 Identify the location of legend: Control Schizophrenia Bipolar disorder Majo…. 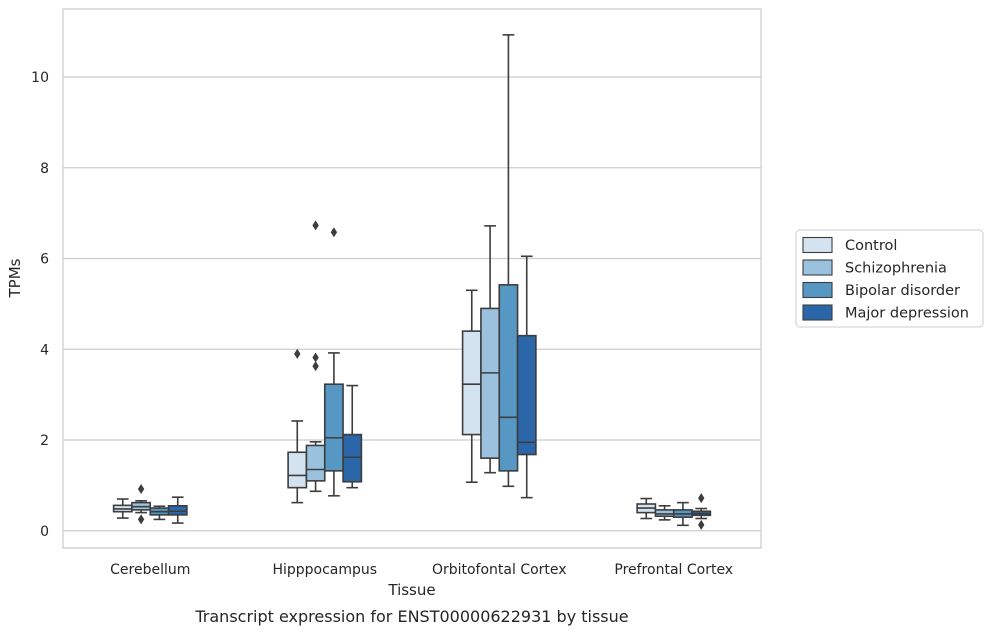
(889, 278).